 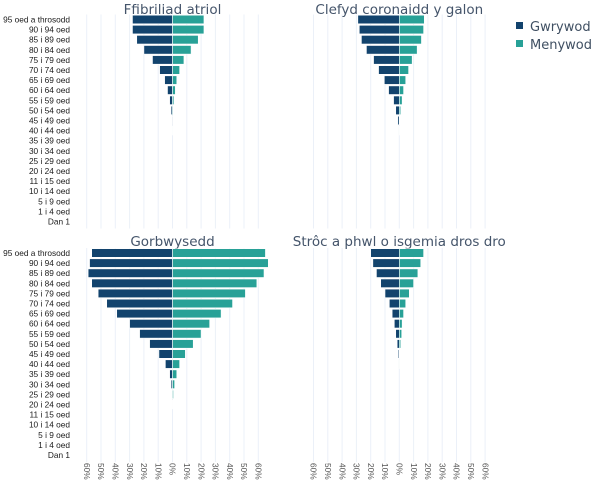 I want to click on y-tick-label: 95 oed a throsodd, so click(x=36, y=253).